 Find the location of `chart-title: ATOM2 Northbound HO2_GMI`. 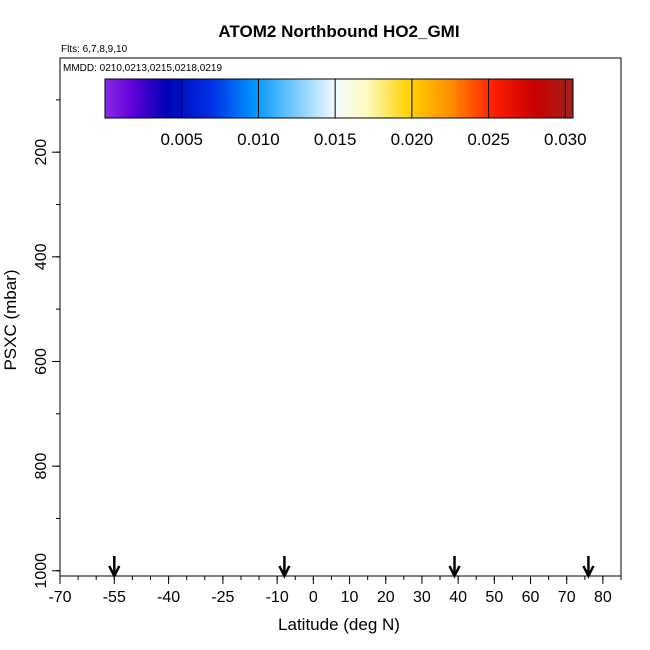

chart-title: ATOM2 Northbound HO2_GMI is located at coordinates (338, 31).